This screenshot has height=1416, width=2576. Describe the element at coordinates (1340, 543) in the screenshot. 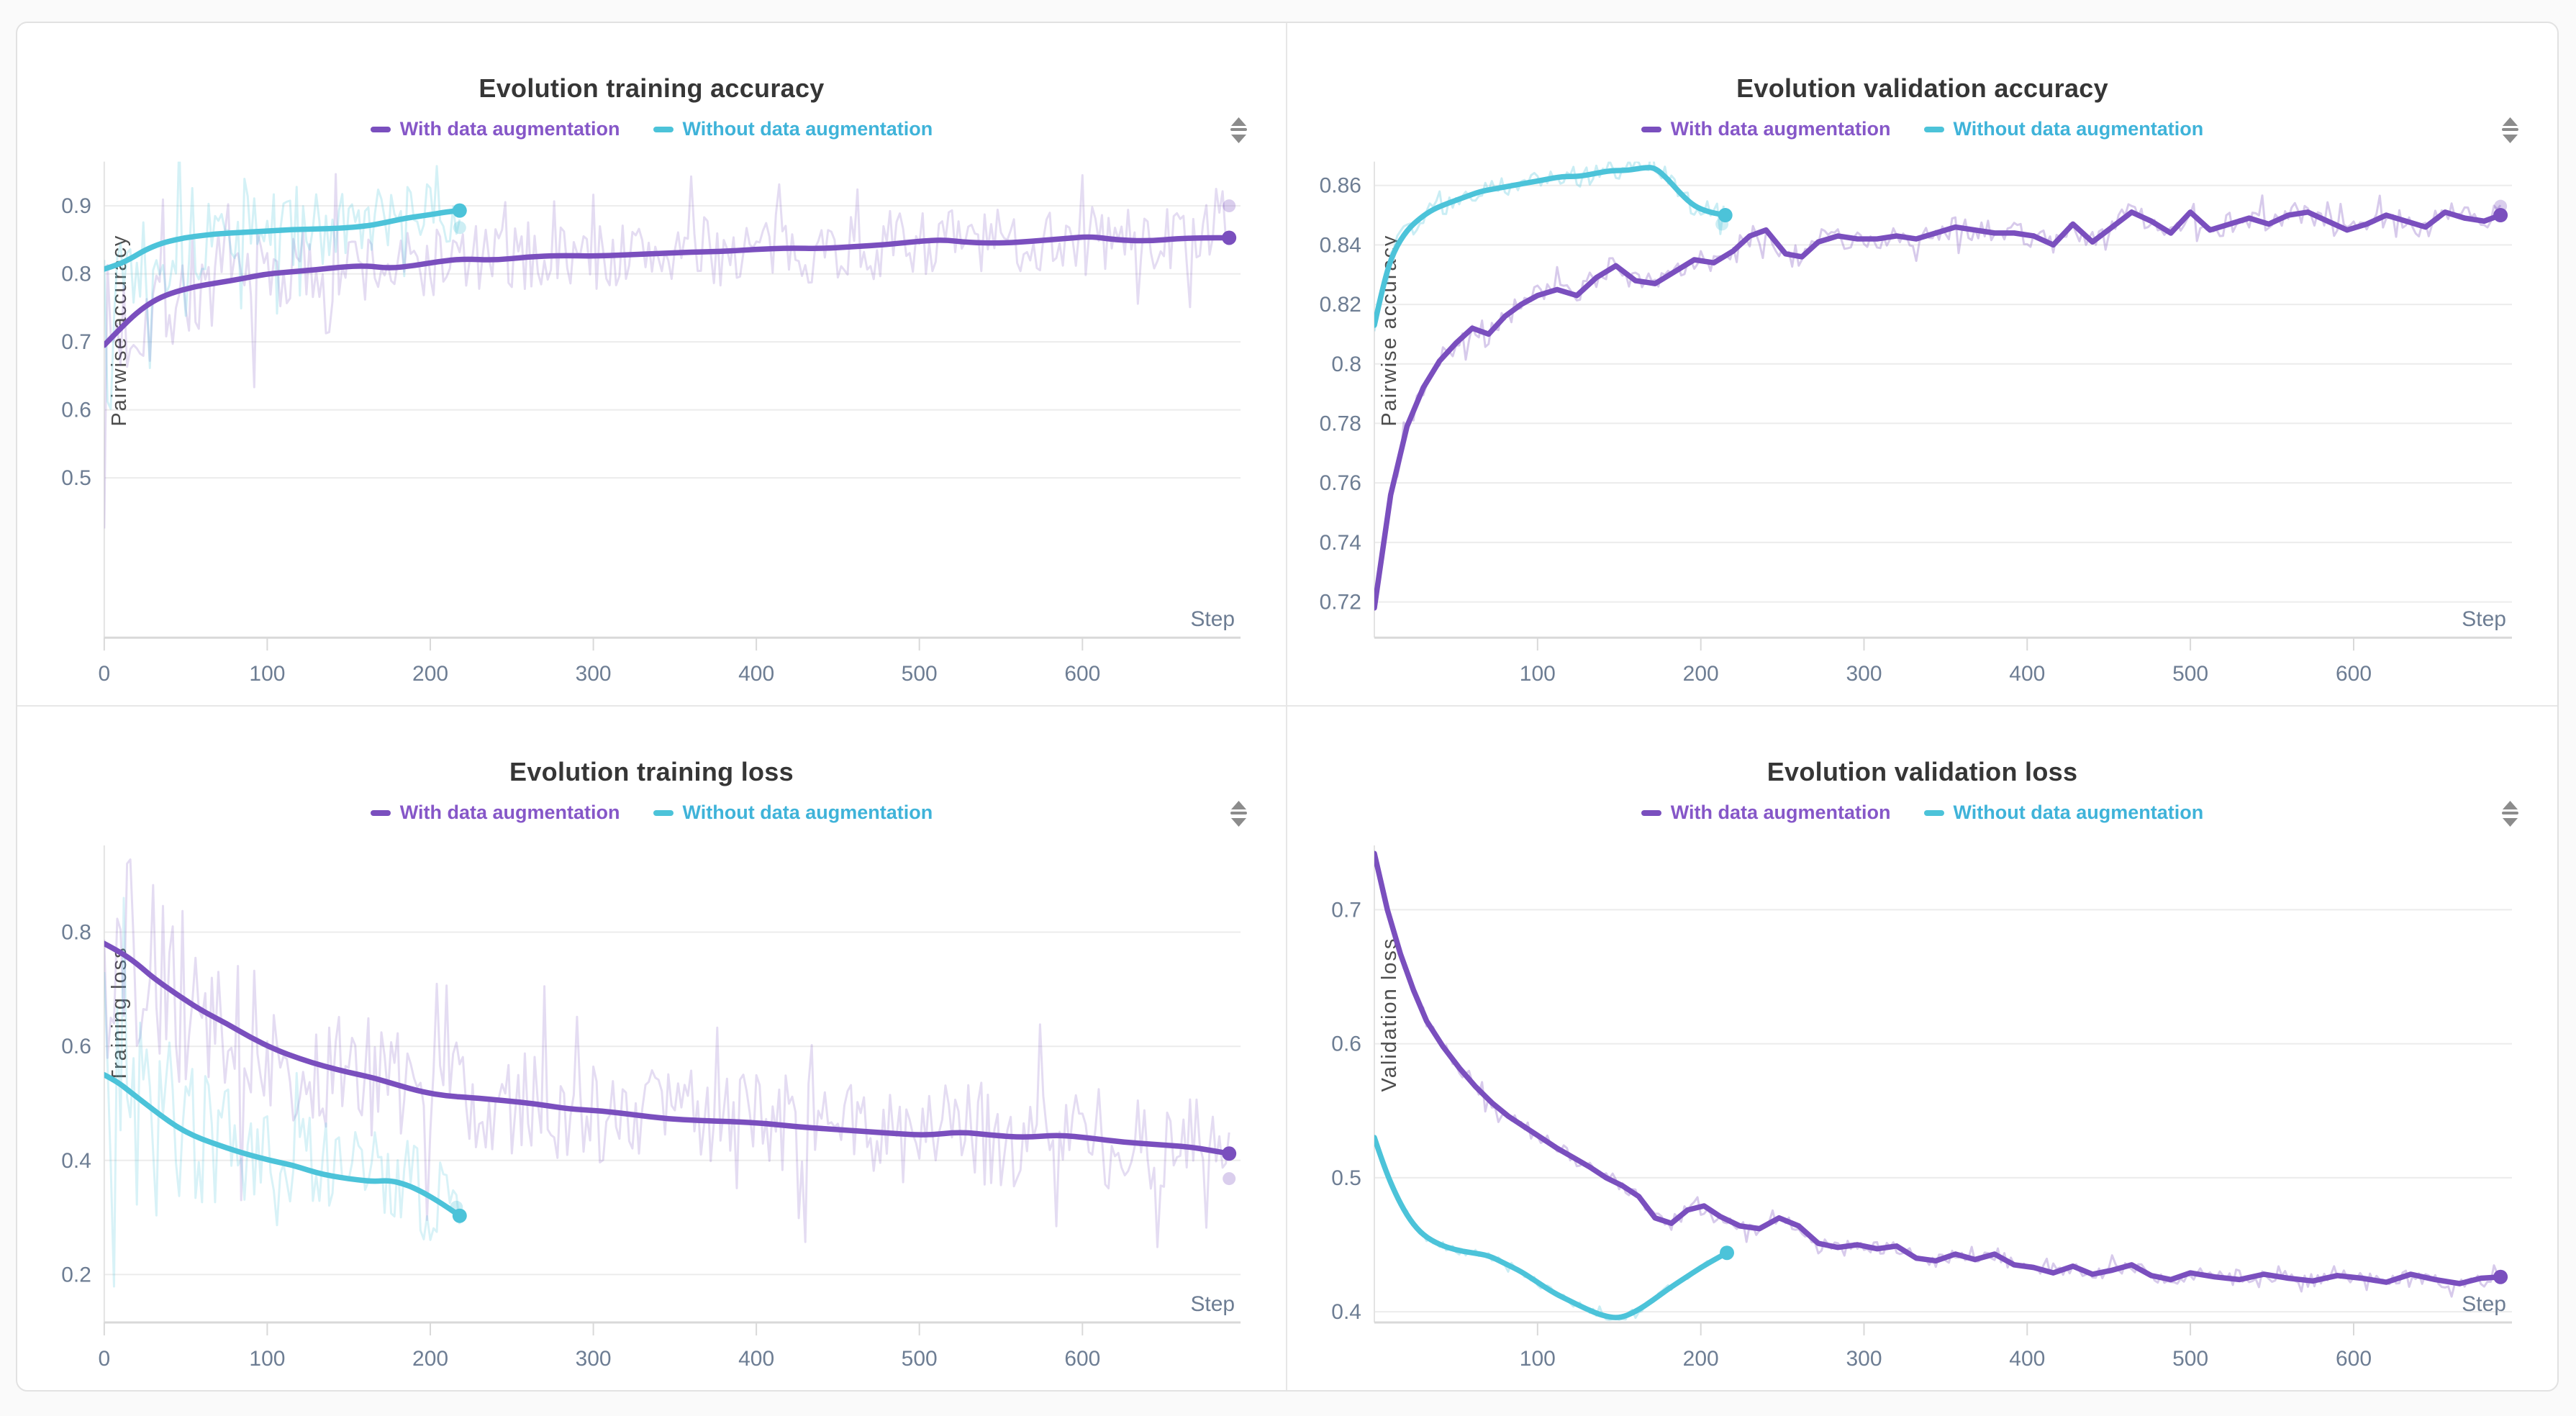

I see `svg-text: 0.74` at that location.